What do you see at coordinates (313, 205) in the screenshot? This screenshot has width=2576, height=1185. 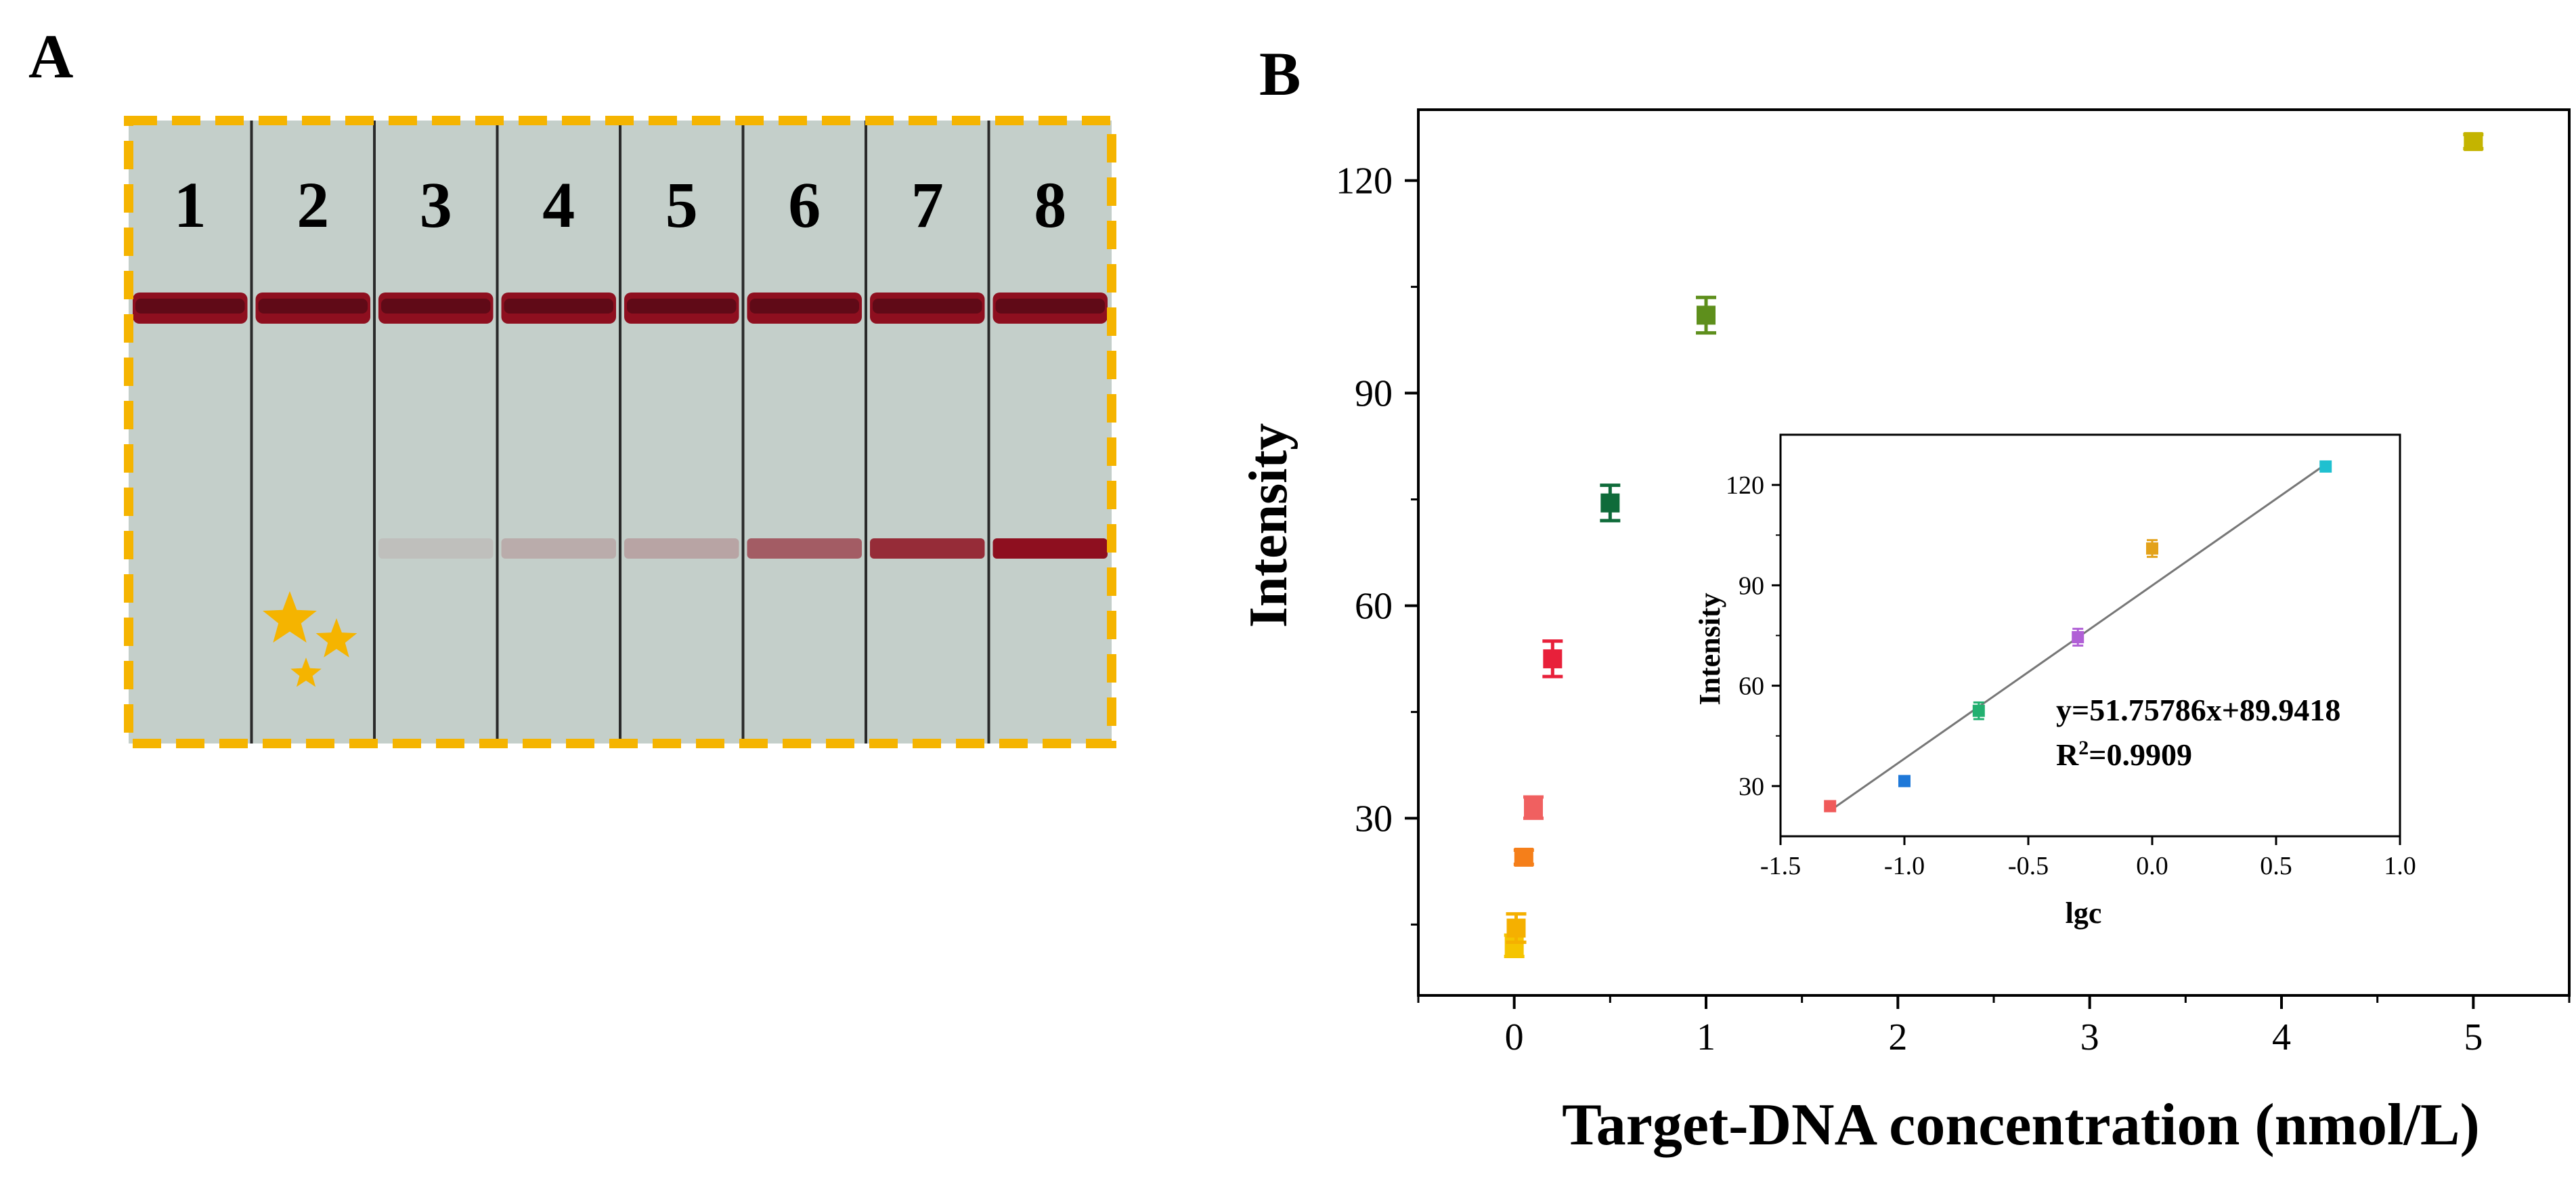 I see `lane-label: 2` at bounding box center [313, 205].